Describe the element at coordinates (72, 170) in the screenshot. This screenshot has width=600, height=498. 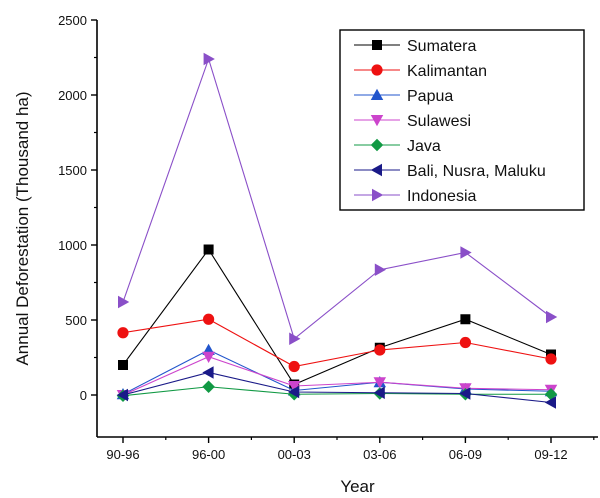
I see `y-tick-label: 1500` at that location.